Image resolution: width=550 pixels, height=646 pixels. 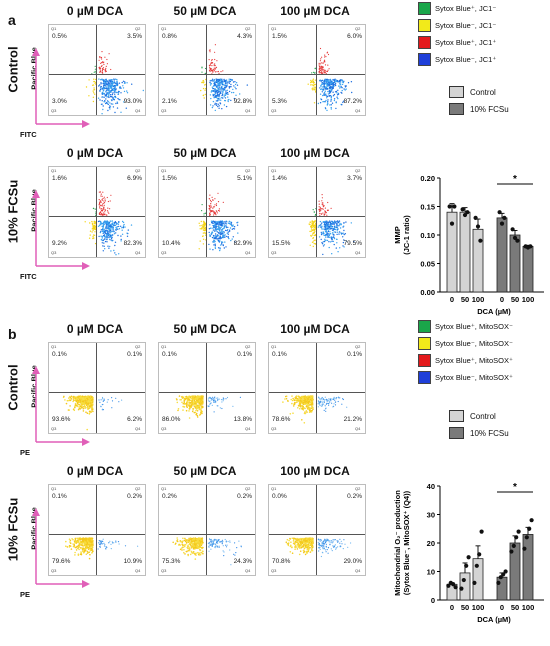 I want to click on flow-plot-b-3: Q1 Q2 Q3 Q4 0.1% 0.2% 79.6% 10.9%, so click(x=97, y=530).